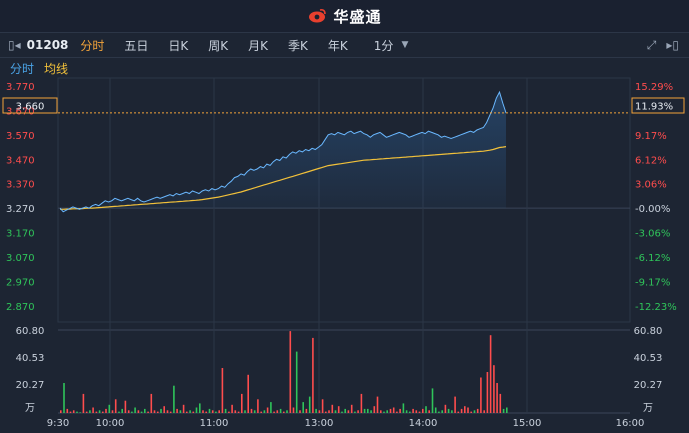  What do you see at coordinates (92, 45) in the screenshot?
I see `tab-intraday: 分时` at bounding box center [92, 45].